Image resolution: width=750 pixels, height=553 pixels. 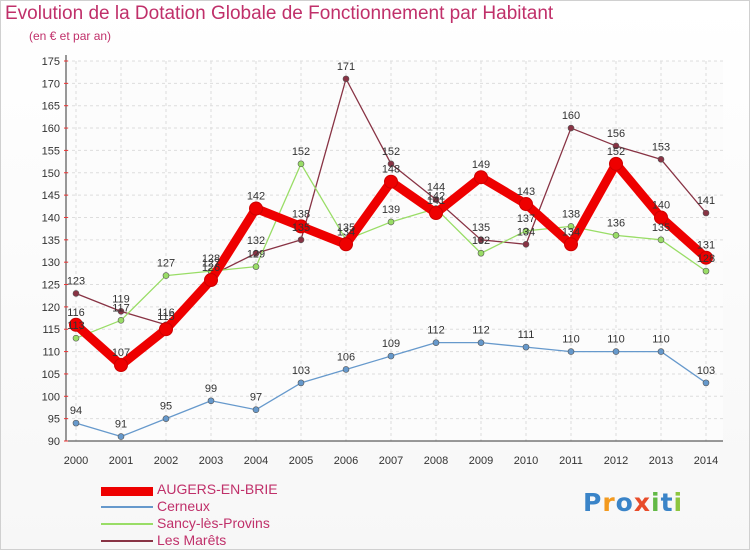 What do you see at coordinates (436, 461) in the screenshot?
I see `x-tick-label: 2008` at bounding box center [436, 461].